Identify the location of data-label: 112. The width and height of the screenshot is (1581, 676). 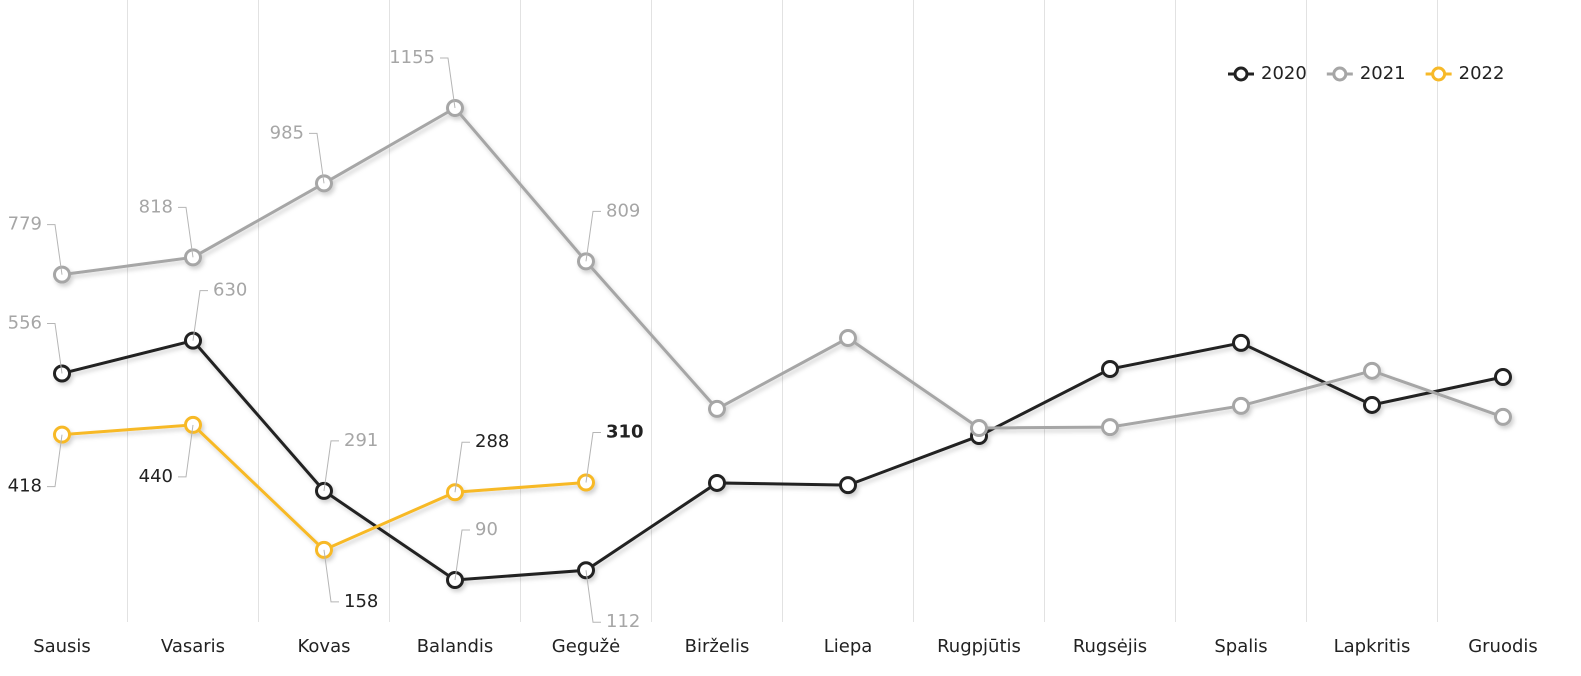
(623, 621).